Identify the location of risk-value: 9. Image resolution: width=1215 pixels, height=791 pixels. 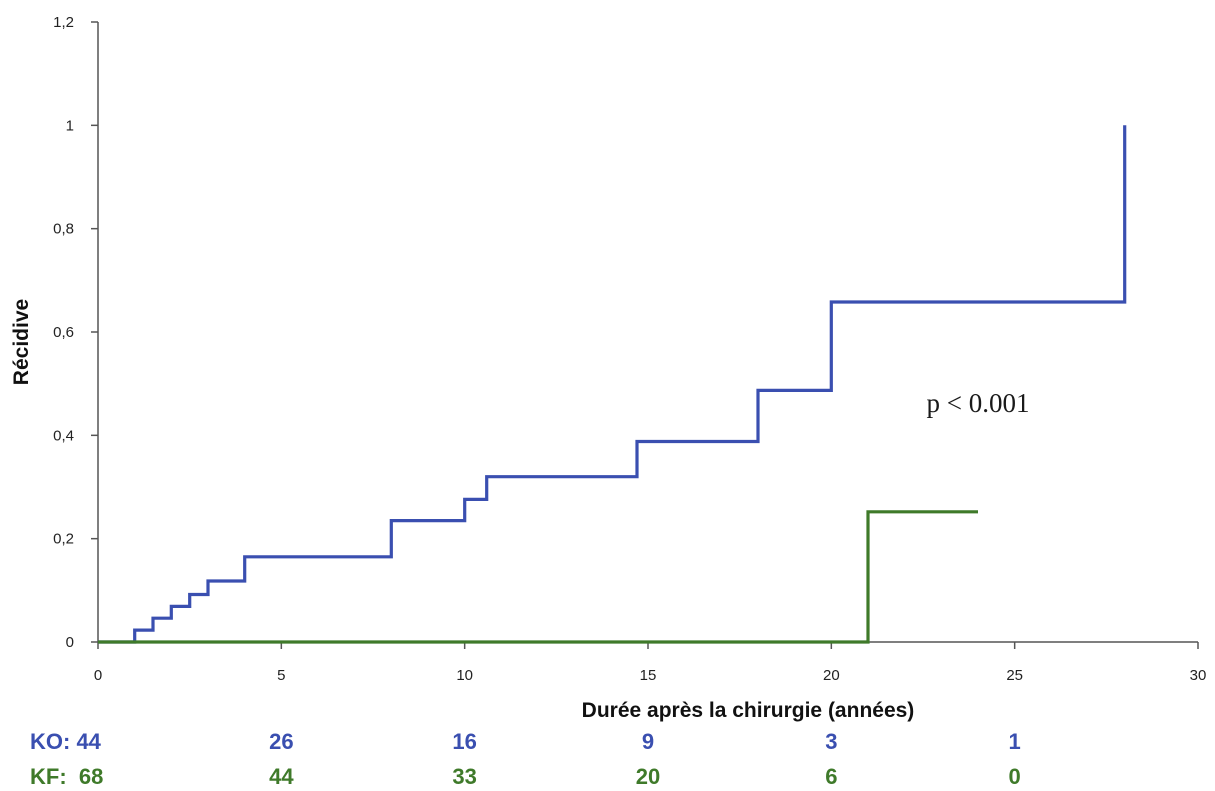
(648, 741).